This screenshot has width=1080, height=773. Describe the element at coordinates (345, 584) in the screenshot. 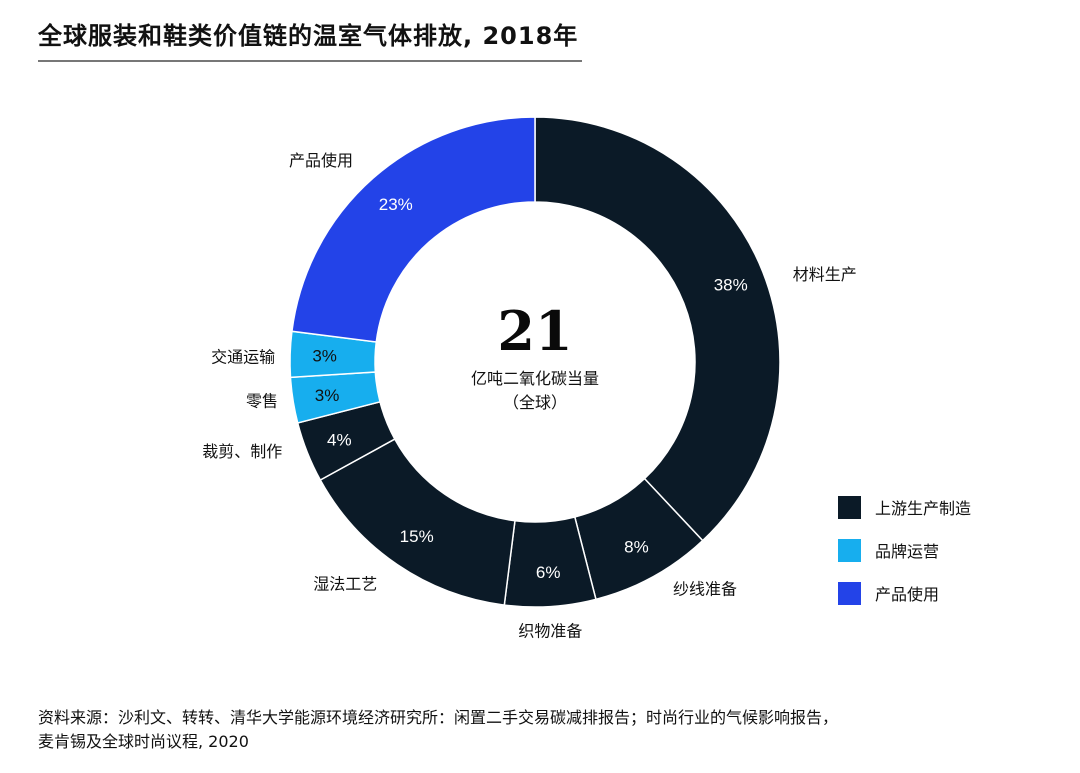

I see `slice-category-label-4: 湿法工艺` at that location.